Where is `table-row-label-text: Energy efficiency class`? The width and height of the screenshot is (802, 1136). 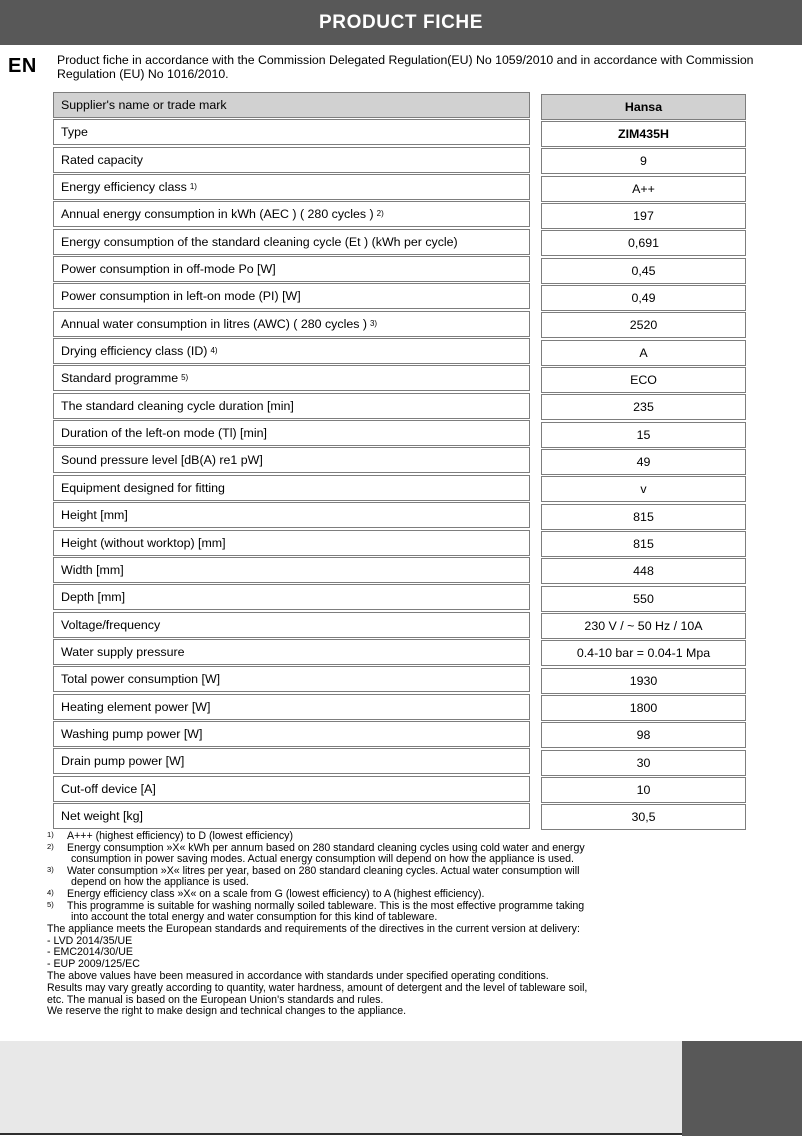
table-row-label-text: Energy efficiency class is located at coordinates (124, 187).